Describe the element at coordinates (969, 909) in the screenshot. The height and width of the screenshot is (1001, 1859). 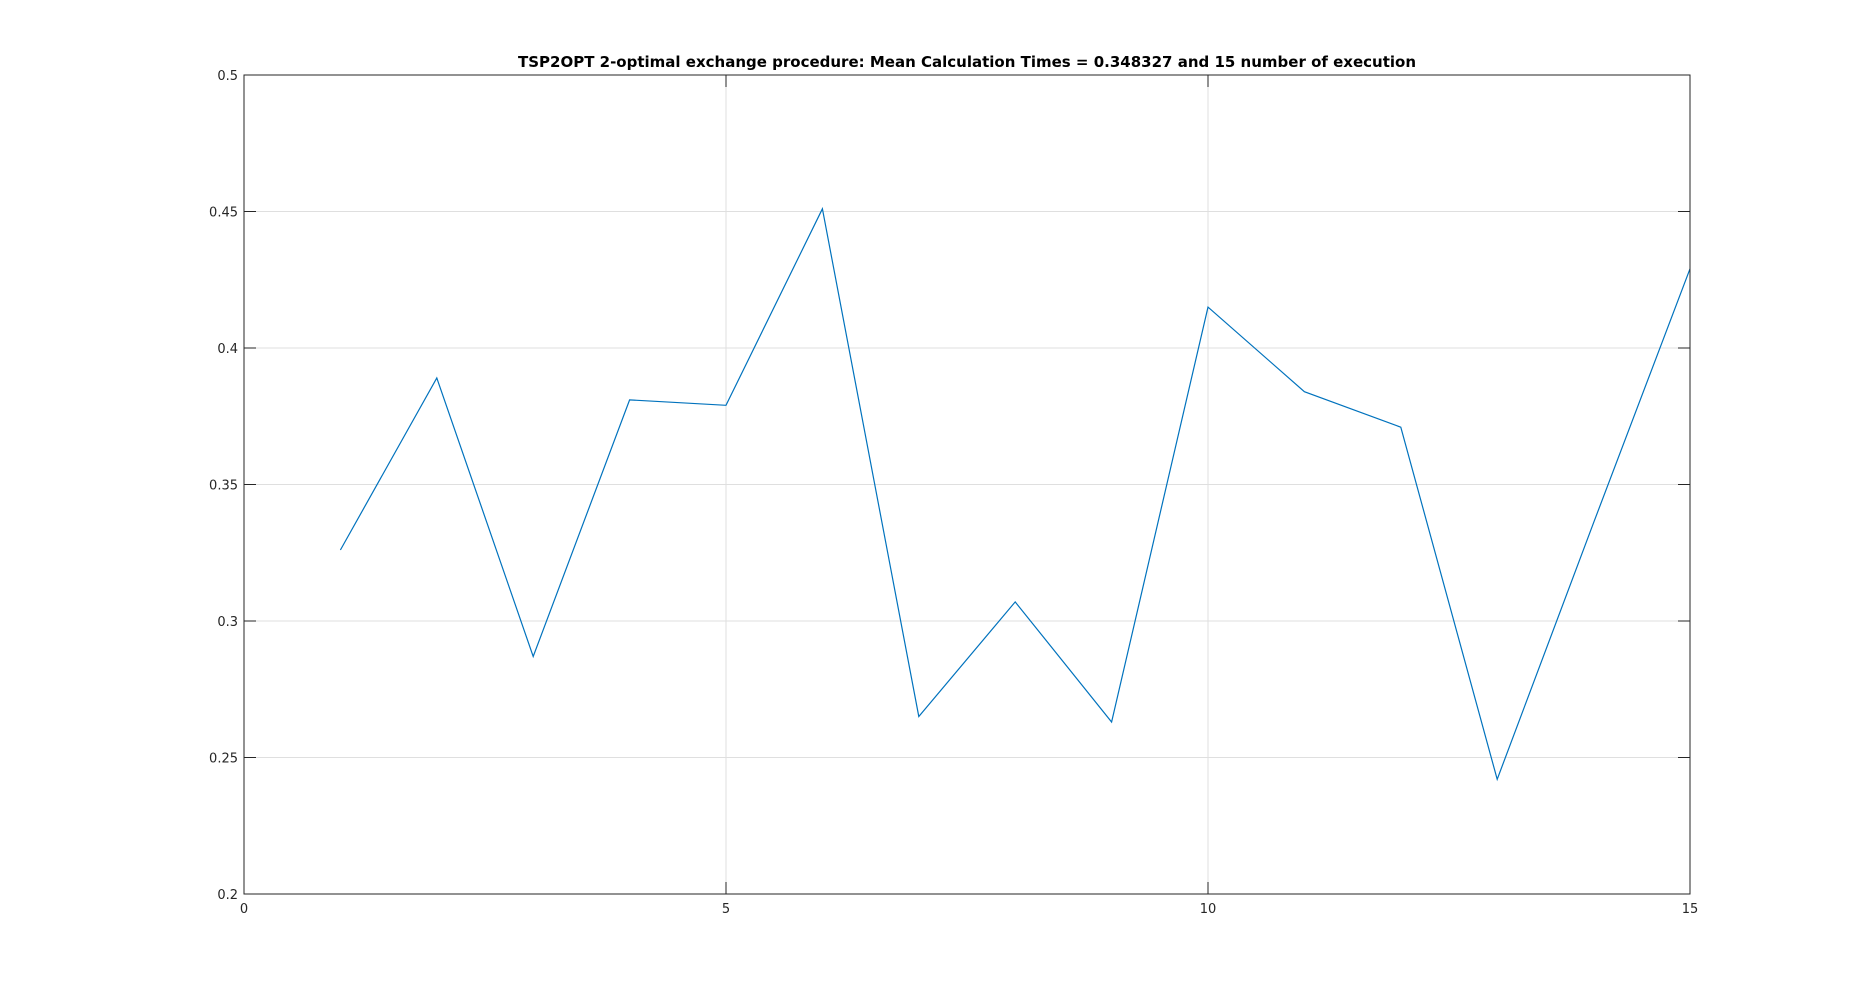
I see `x-tick-labels: 0 5 10 15` at that location.